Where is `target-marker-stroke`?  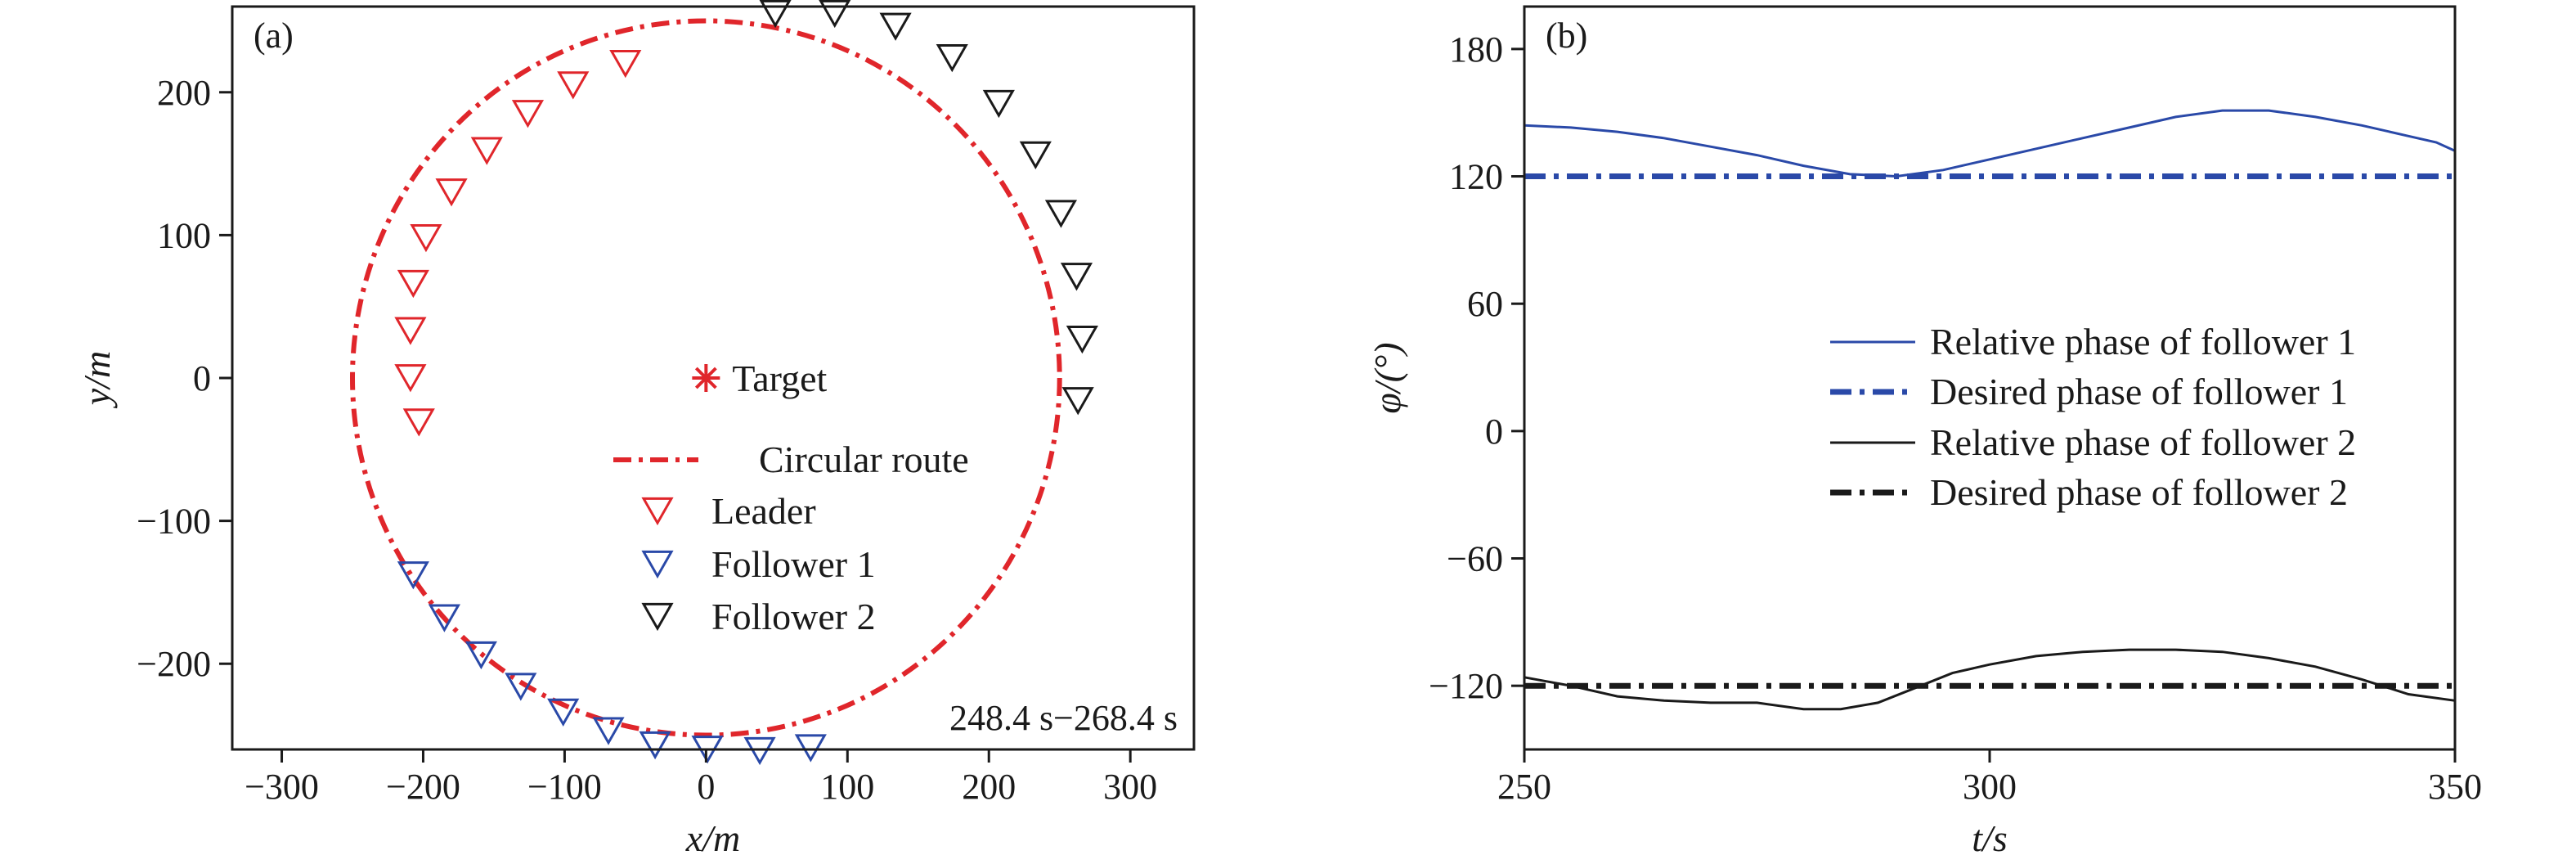 target-marker-stroke is located at coordinates (706, 378).